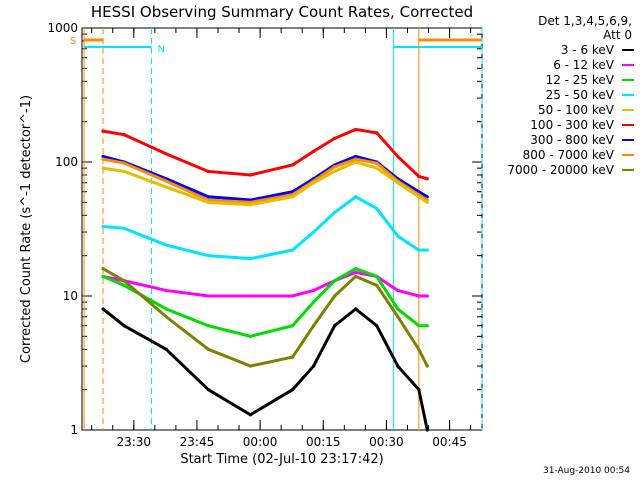 This screenshot has height=480, width=640. I want to click on footer-timestamp: 31-Aug-2010 00:54, so click(586, 471).